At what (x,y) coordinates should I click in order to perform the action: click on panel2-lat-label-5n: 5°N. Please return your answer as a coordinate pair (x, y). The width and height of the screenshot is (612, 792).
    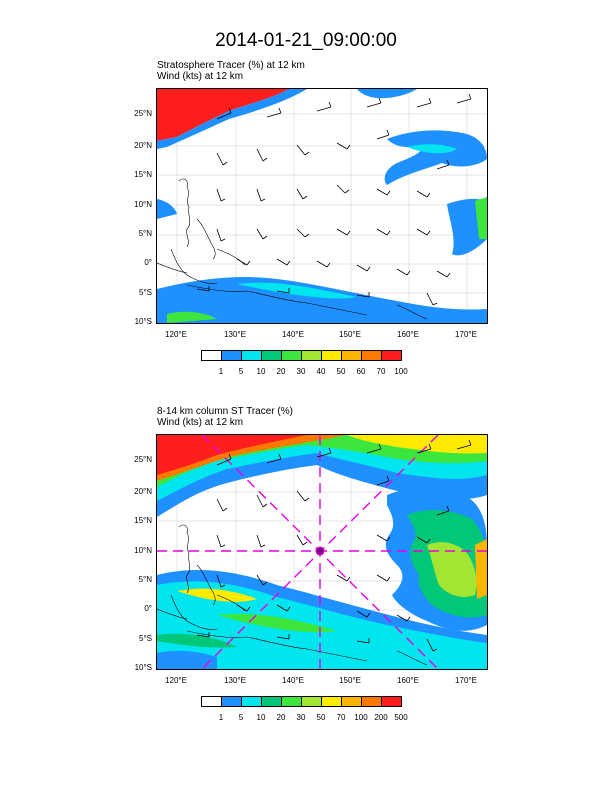
    Looking at the image, I should click on (145, 579).